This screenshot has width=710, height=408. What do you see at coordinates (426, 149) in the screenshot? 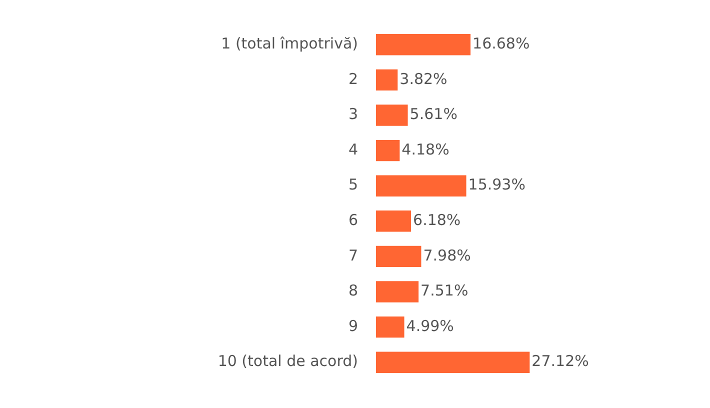
I see `data-label: 4.18%` at bounding box center [426, 149].